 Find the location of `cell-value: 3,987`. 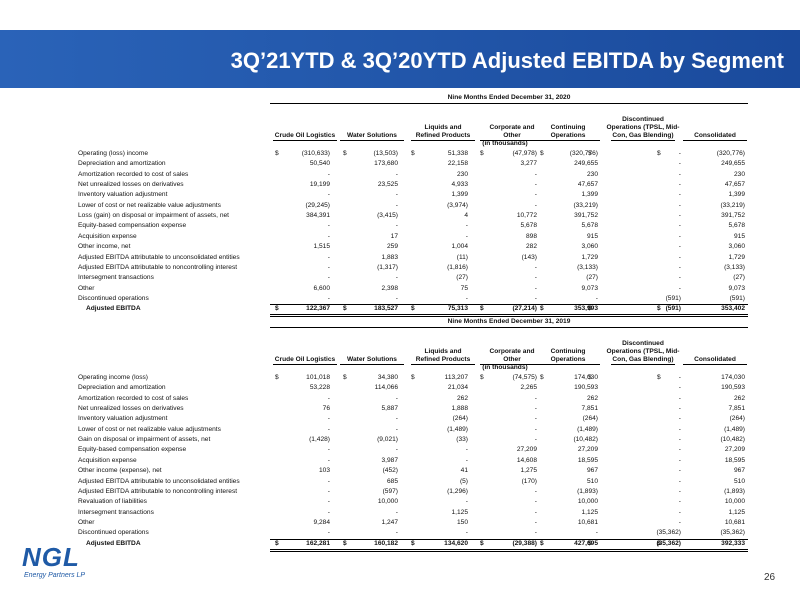

cell-value: 3,987 is located at coordinates (389, 460).